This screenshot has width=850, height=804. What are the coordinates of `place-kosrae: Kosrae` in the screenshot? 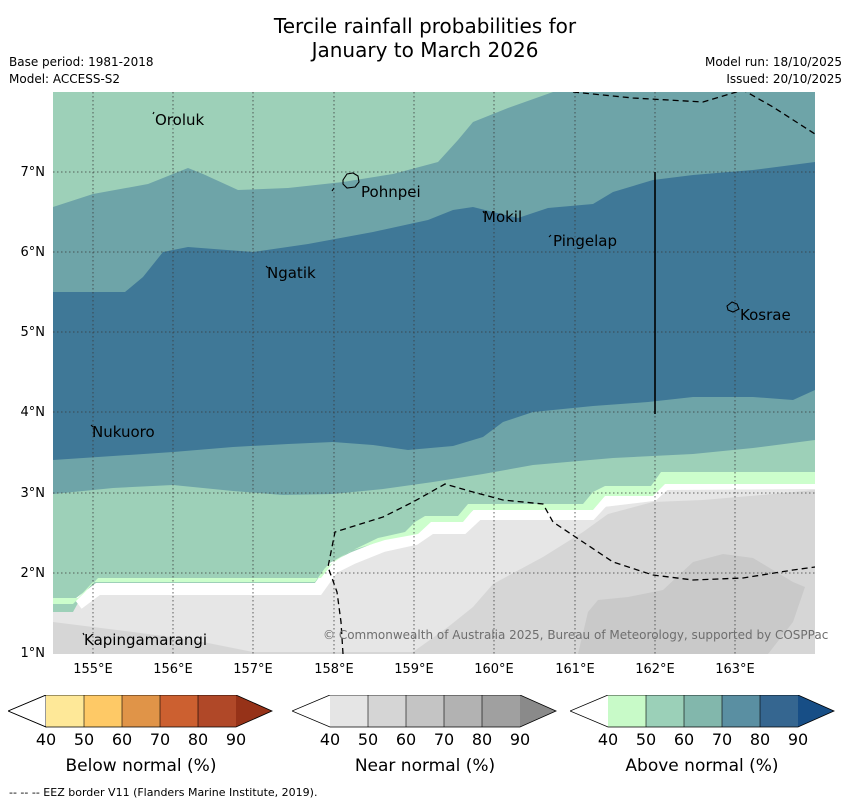 It's located at (765, 315).